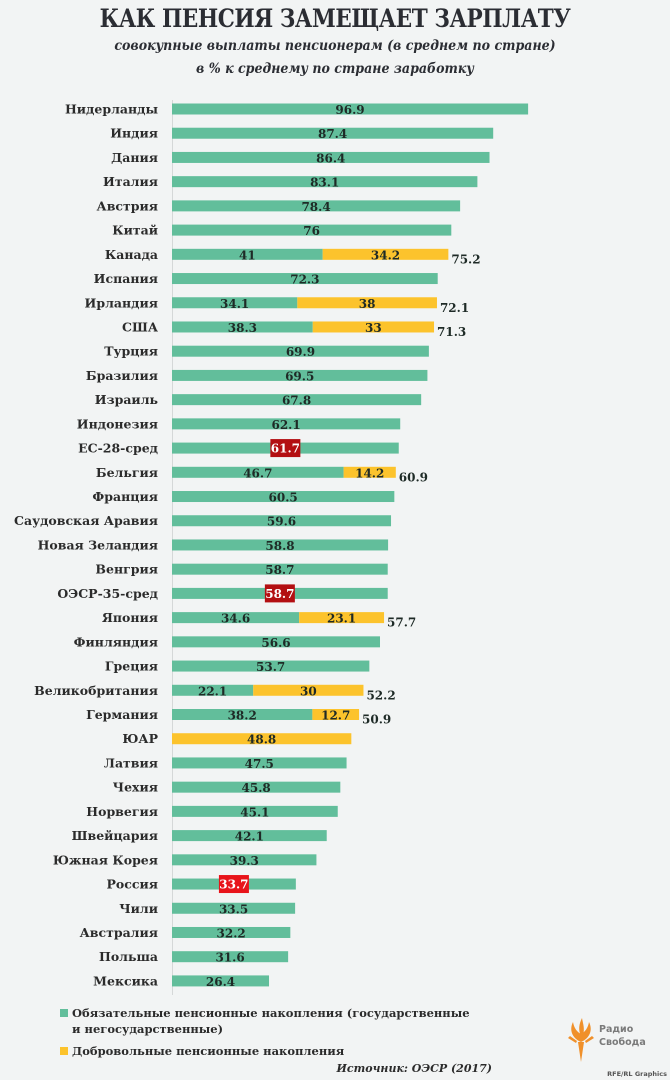 The image size is (670, 1080). Describe the element at coordinates (258, 400) in the screenshot. I see `bar-row: Израиль 67.8` at that location.